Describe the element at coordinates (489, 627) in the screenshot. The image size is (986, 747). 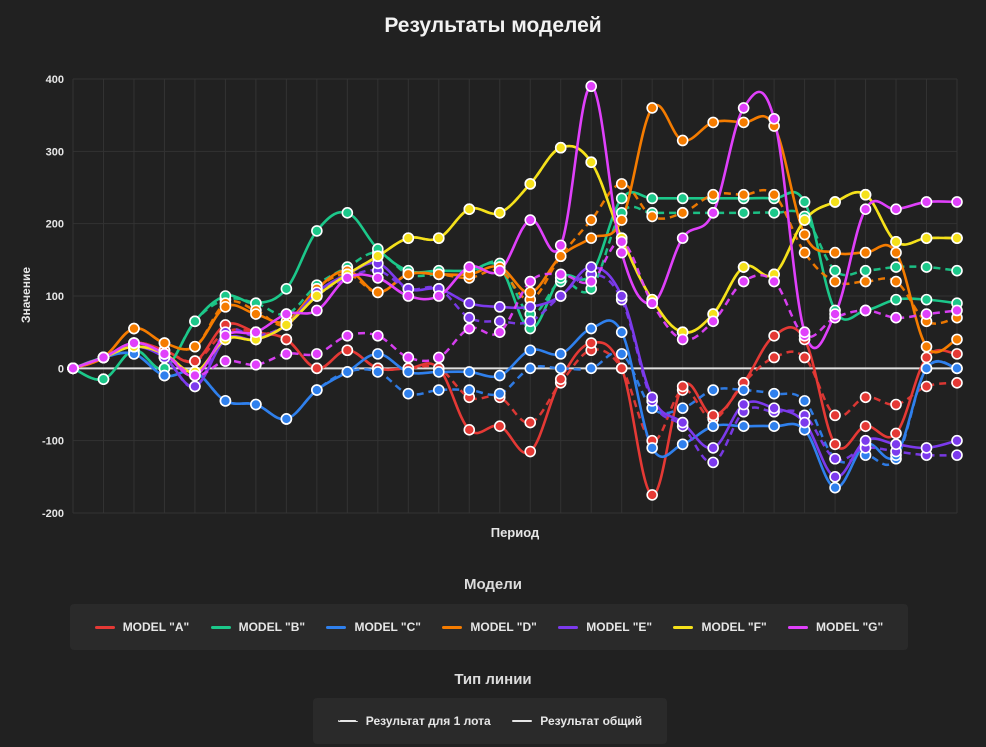
I see `legend-item-model: MODEL "D"` at that location.